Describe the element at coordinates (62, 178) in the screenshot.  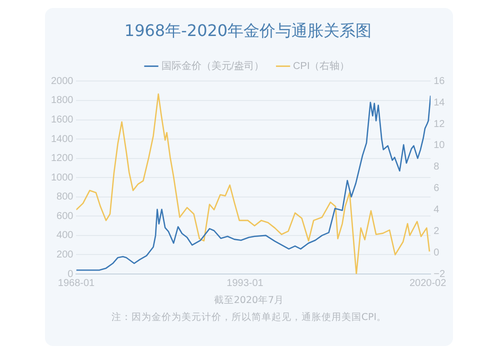
I see `y-tick-label: 1000` at that location.